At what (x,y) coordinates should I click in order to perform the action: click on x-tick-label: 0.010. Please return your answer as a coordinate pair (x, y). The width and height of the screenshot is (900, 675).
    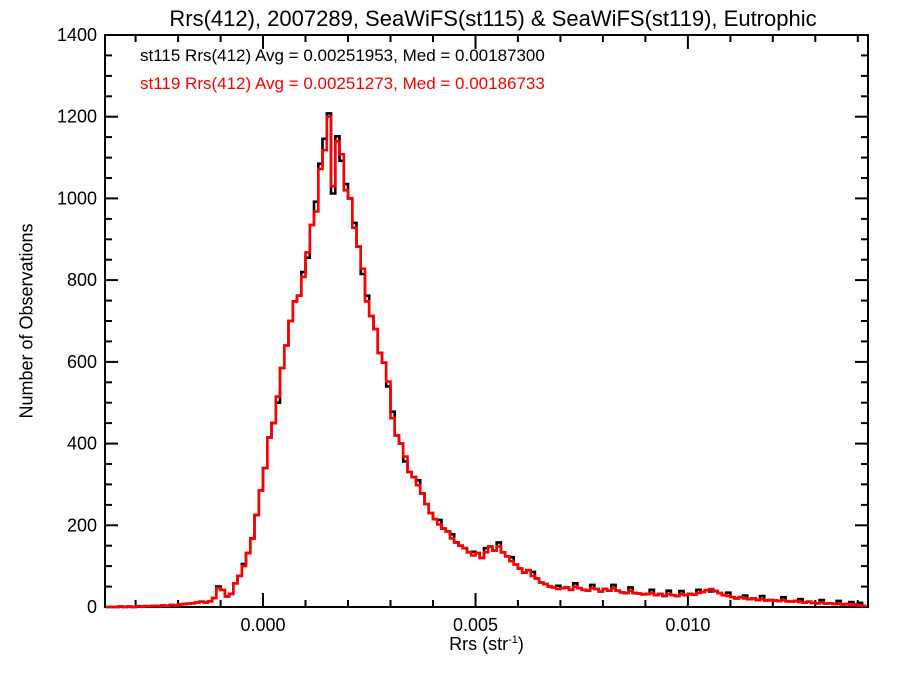
    Looking at the image, I should click on (687, 625).